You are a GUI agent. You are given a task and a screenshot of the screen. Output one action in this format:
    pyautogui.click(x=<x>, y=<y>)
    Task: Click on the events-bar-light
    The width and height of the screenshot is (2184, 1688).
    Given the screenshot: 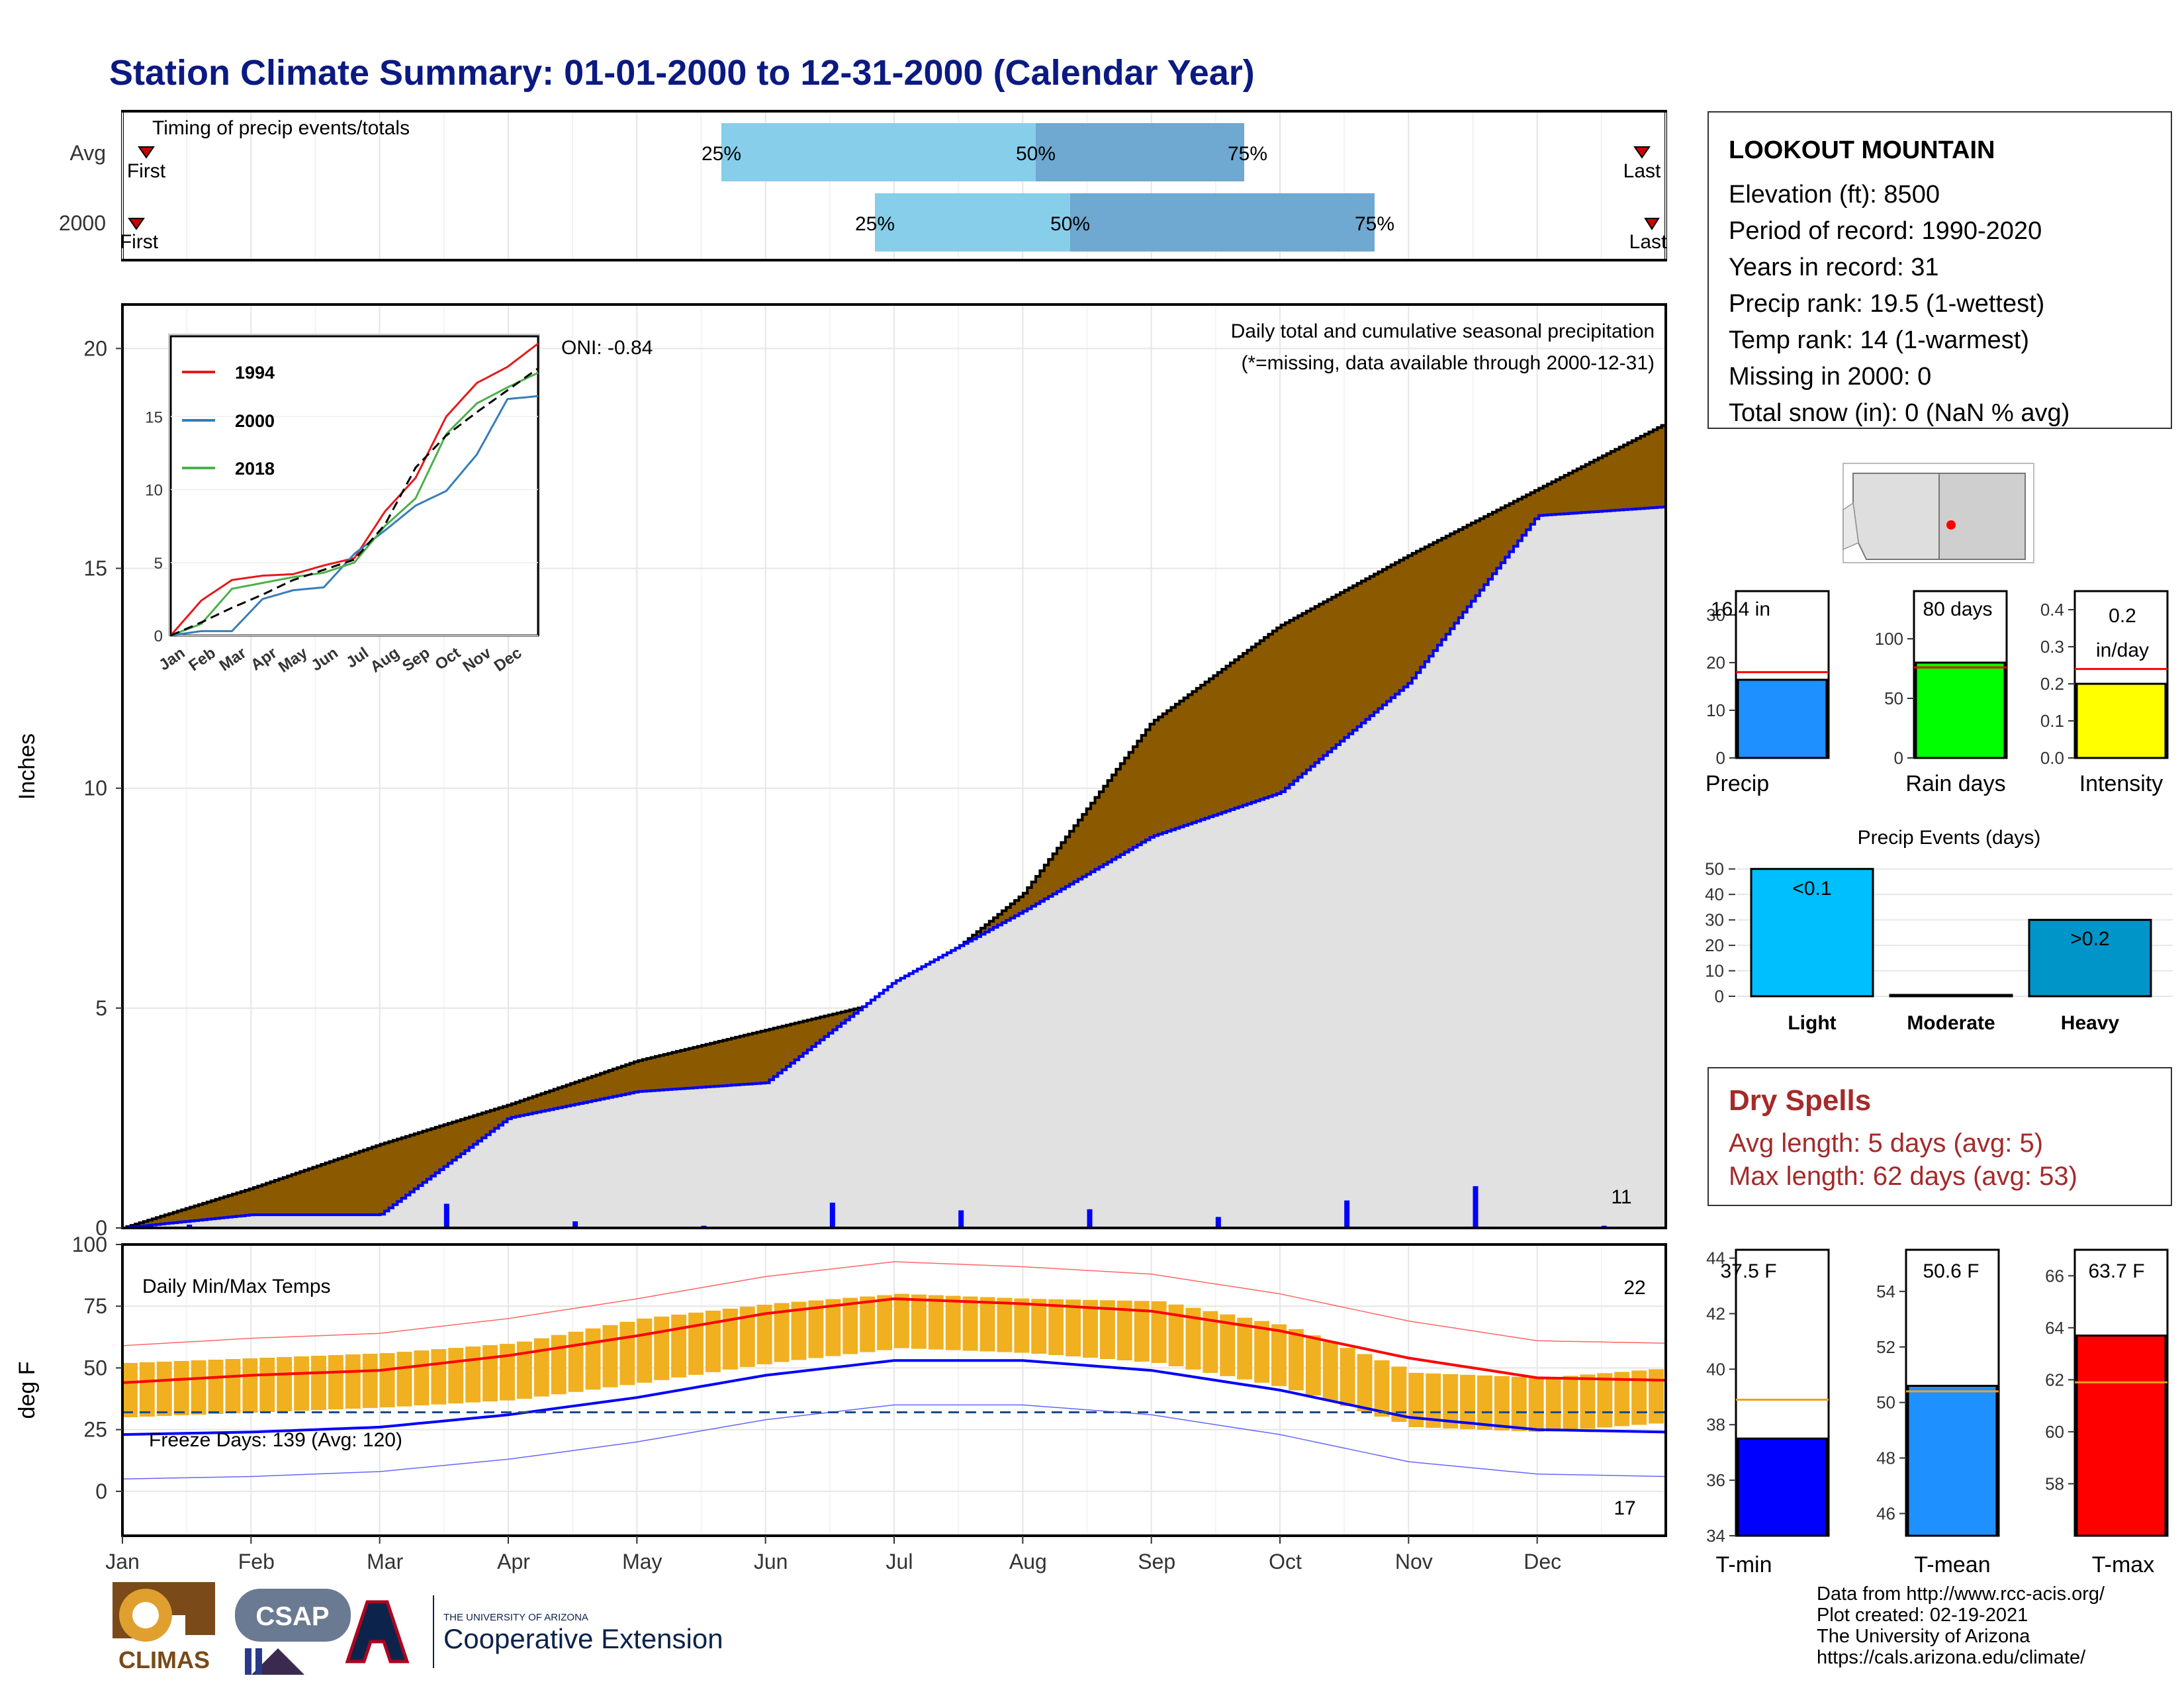 What is the action you would take?
    pyautogui.click(x=1812, y=933)
    